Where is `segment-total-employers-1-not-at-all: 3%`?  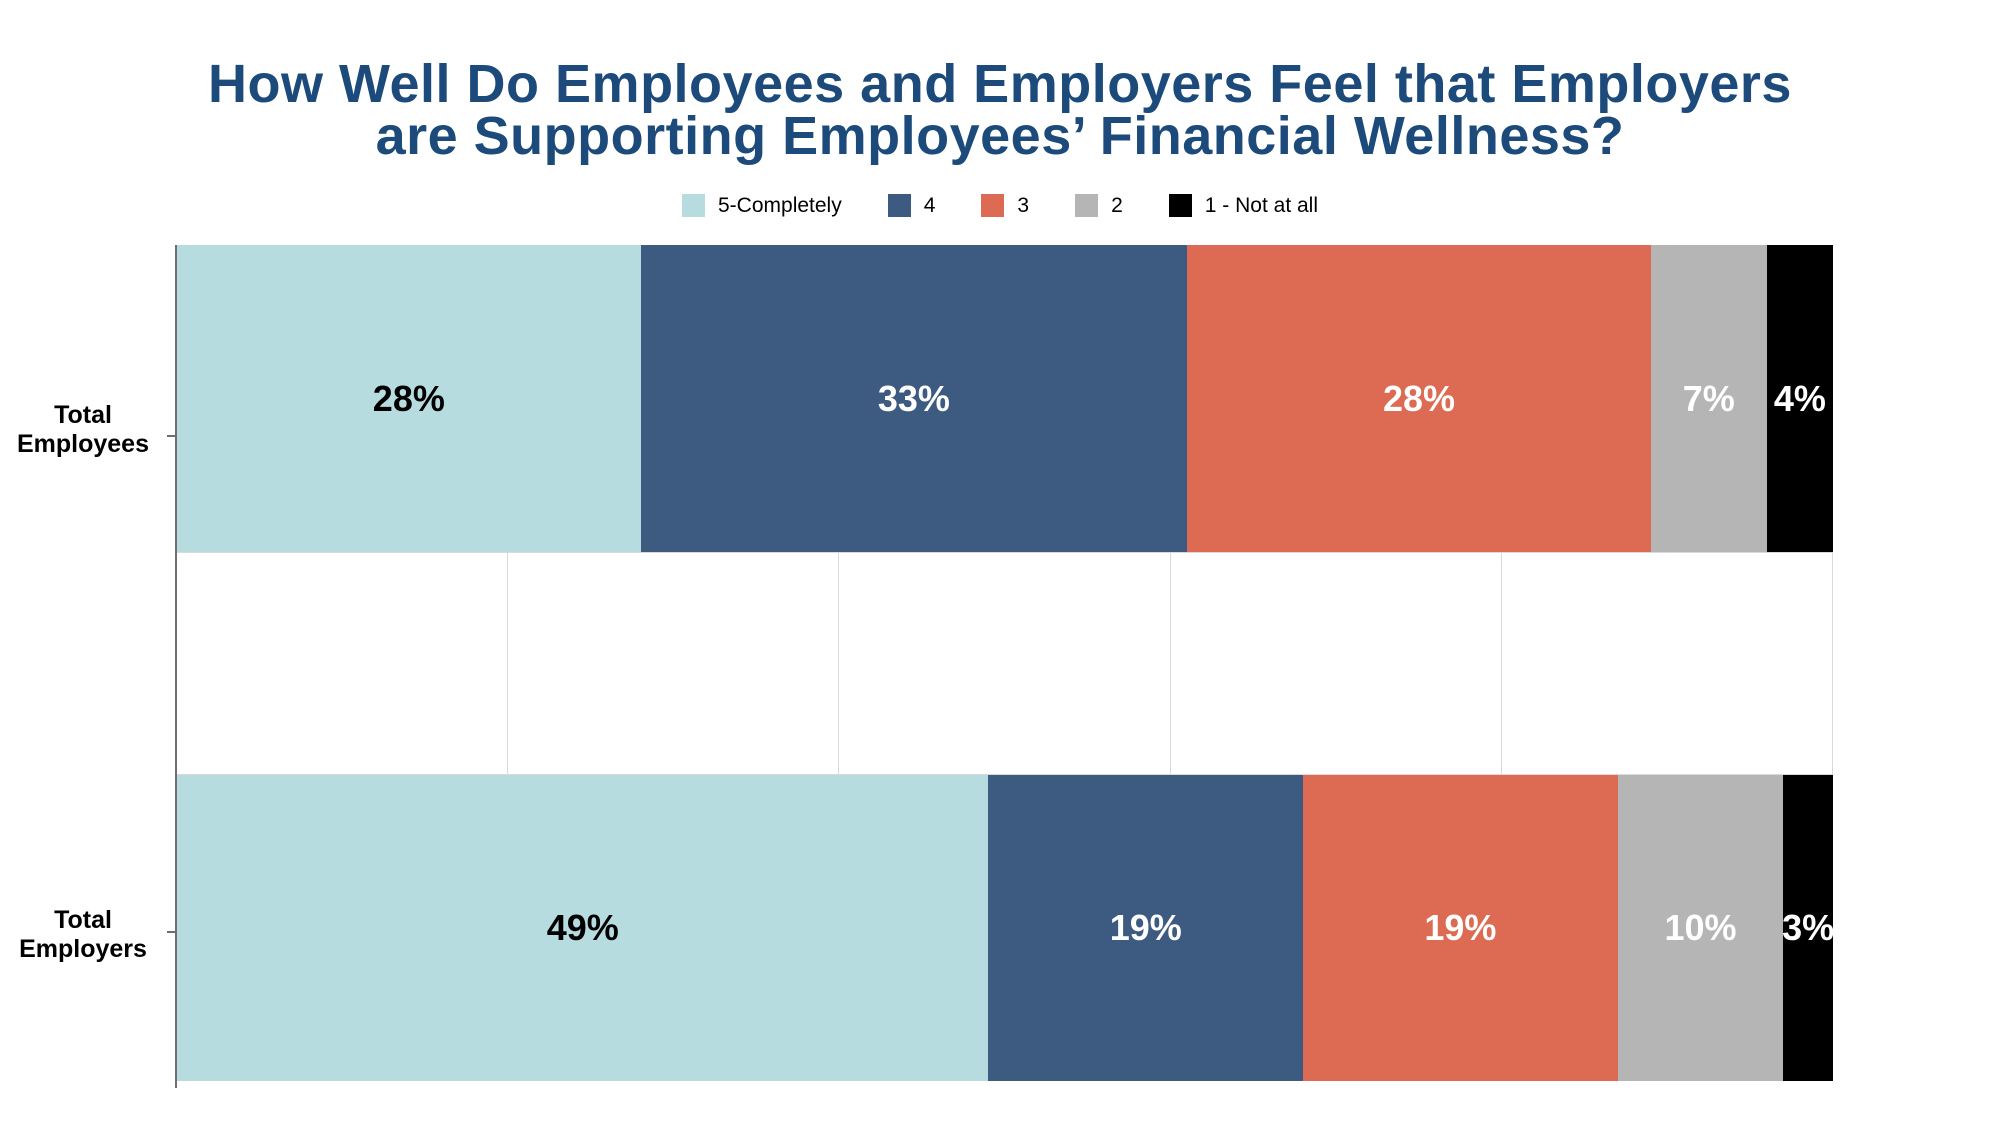 segment-total-employers-1-not-at-all: 3% is located at coordinates (1808, 928).